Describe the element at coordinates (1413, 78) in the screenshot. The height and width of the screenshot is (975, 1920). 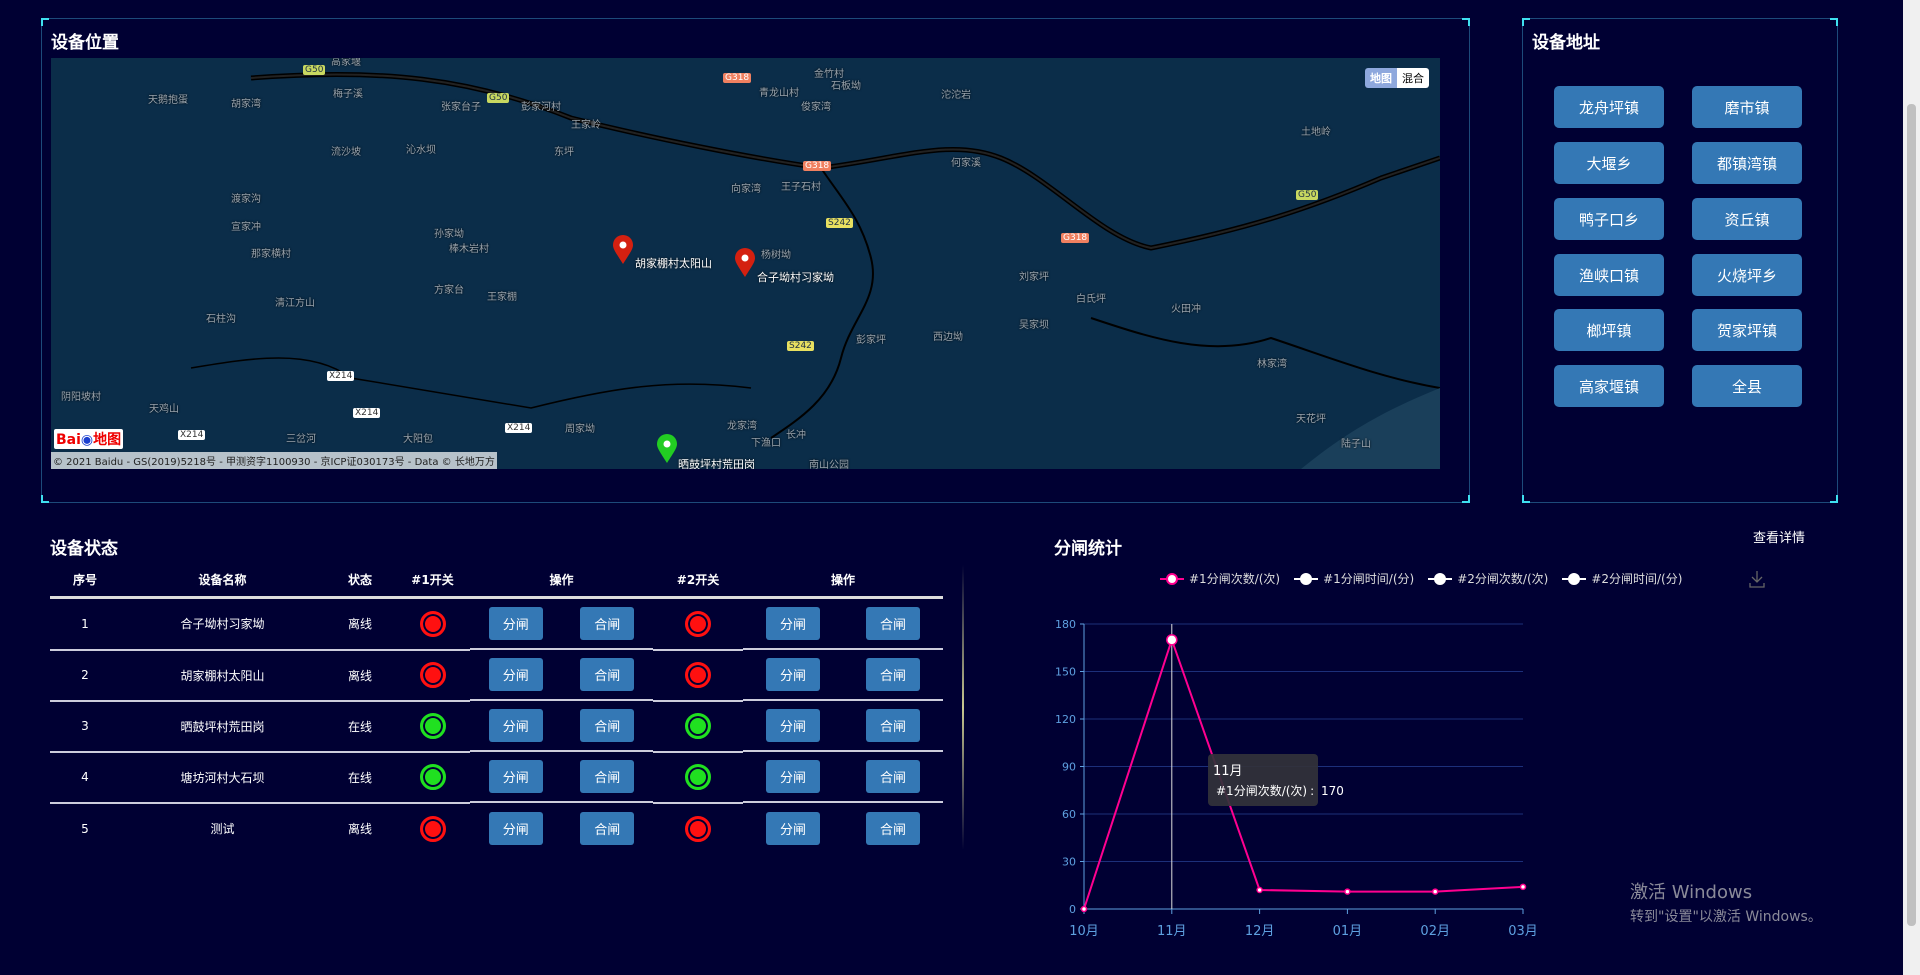
I see `map-type-hybrid: 混合` at that location.